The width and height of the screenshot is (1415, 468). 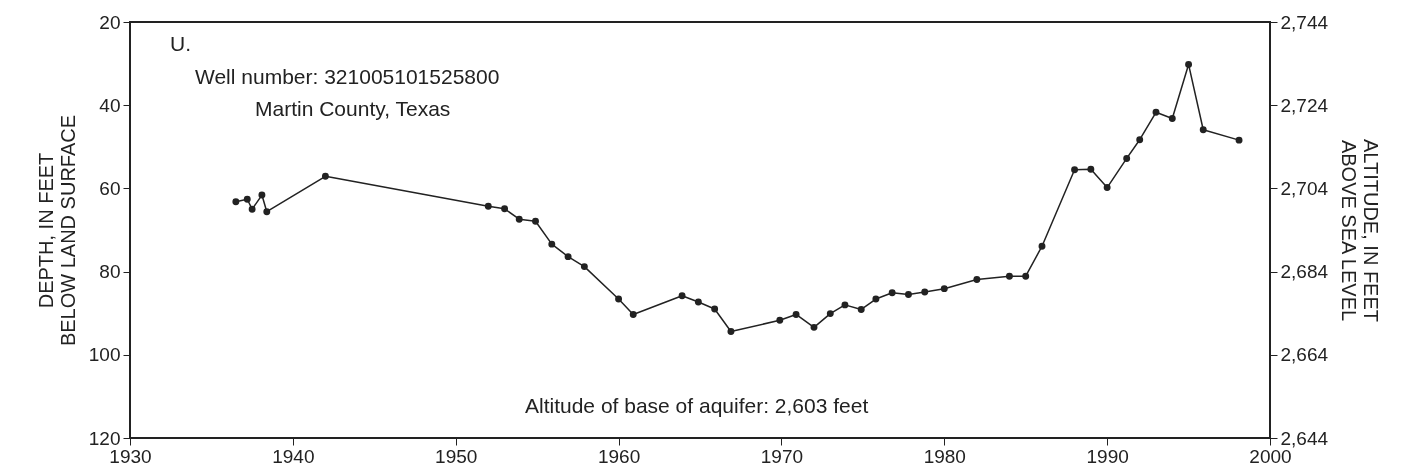 What do you see at coordinates (110, 272) in the screenshot?
I see `y-tick-label: 80` at bounding box center [110, 272].